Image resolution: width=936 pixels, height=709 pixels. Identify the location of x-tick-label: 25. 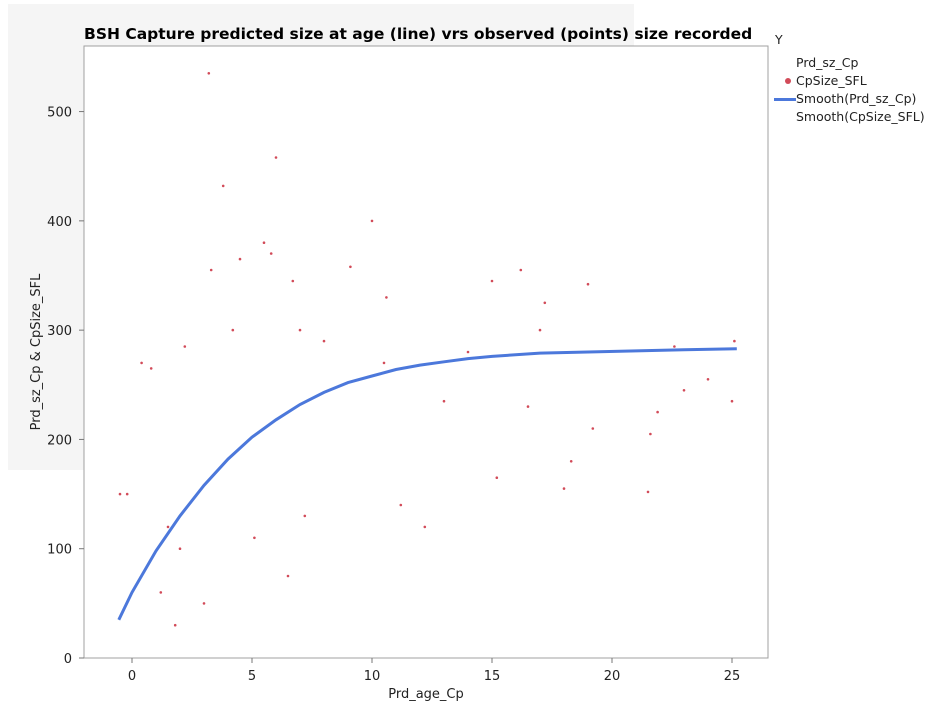
(732, 676).